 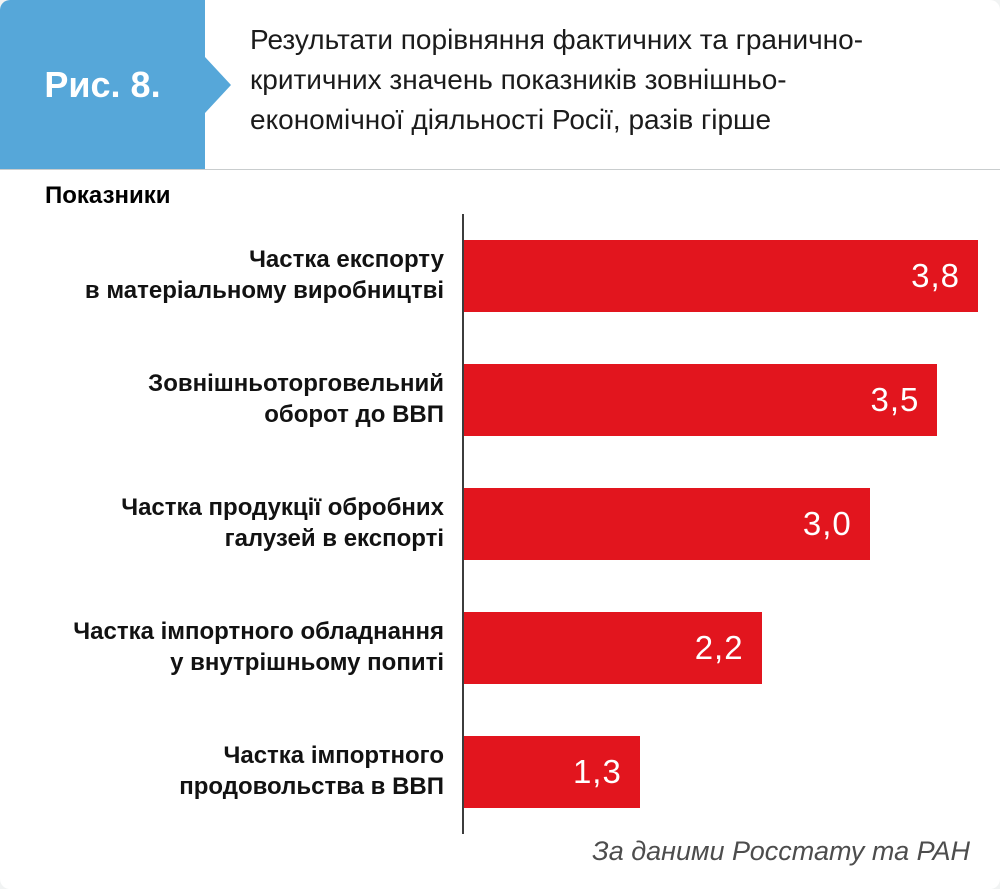 I want to click on source-note: За даними Росстату та РАН, so click(x=781, y=851).